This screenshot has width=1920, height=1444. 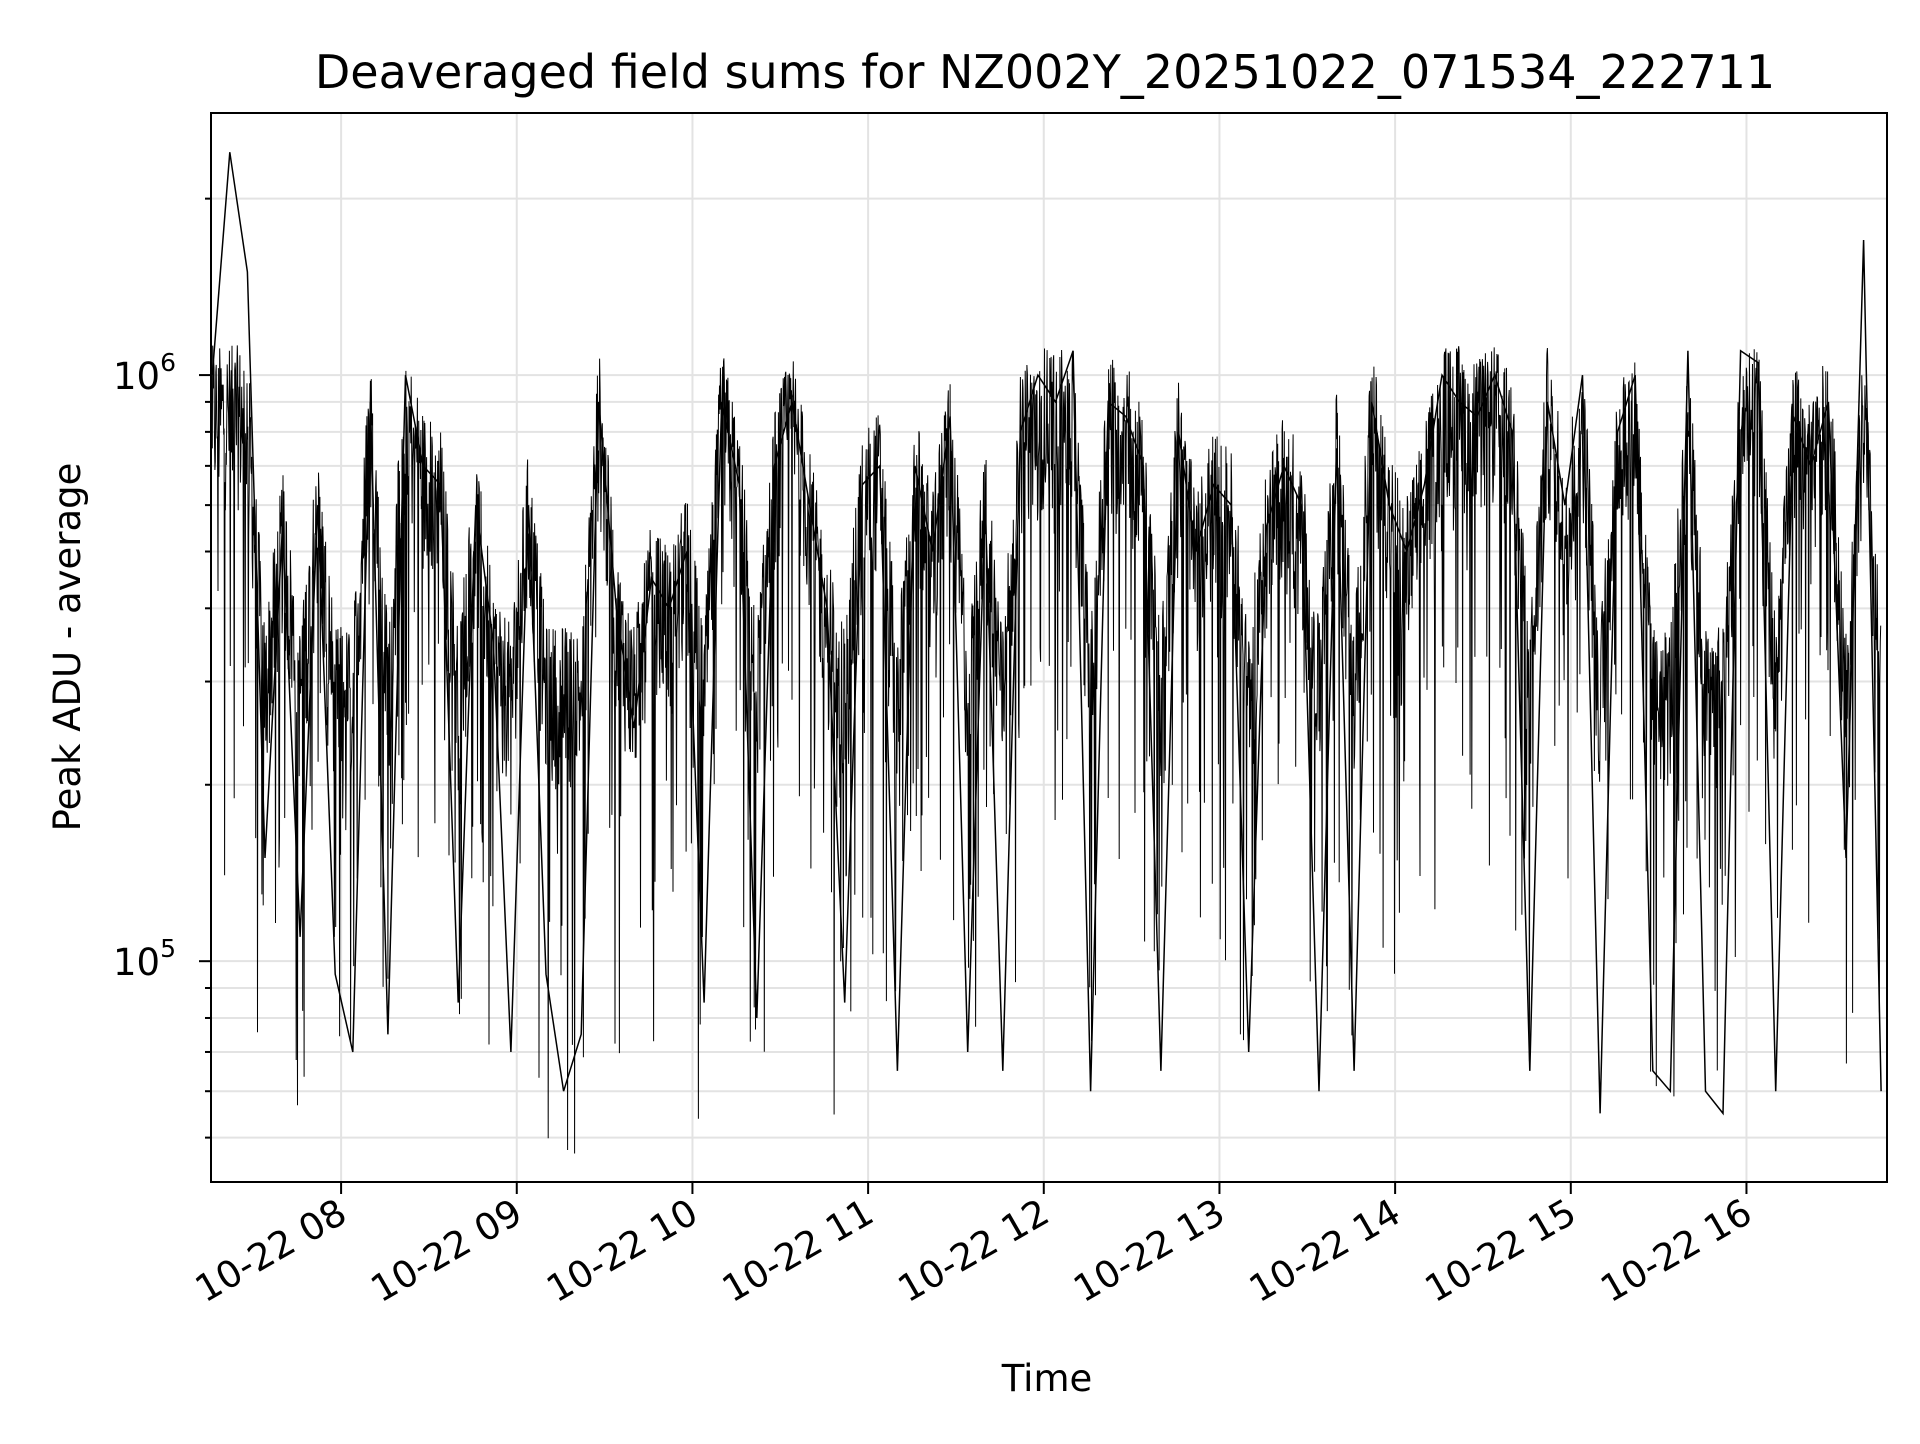 What do you see at coordinates (144, 373) in the screenshot?
I see `y-tick-label: 10⁶` at bounding box center [144, 373].